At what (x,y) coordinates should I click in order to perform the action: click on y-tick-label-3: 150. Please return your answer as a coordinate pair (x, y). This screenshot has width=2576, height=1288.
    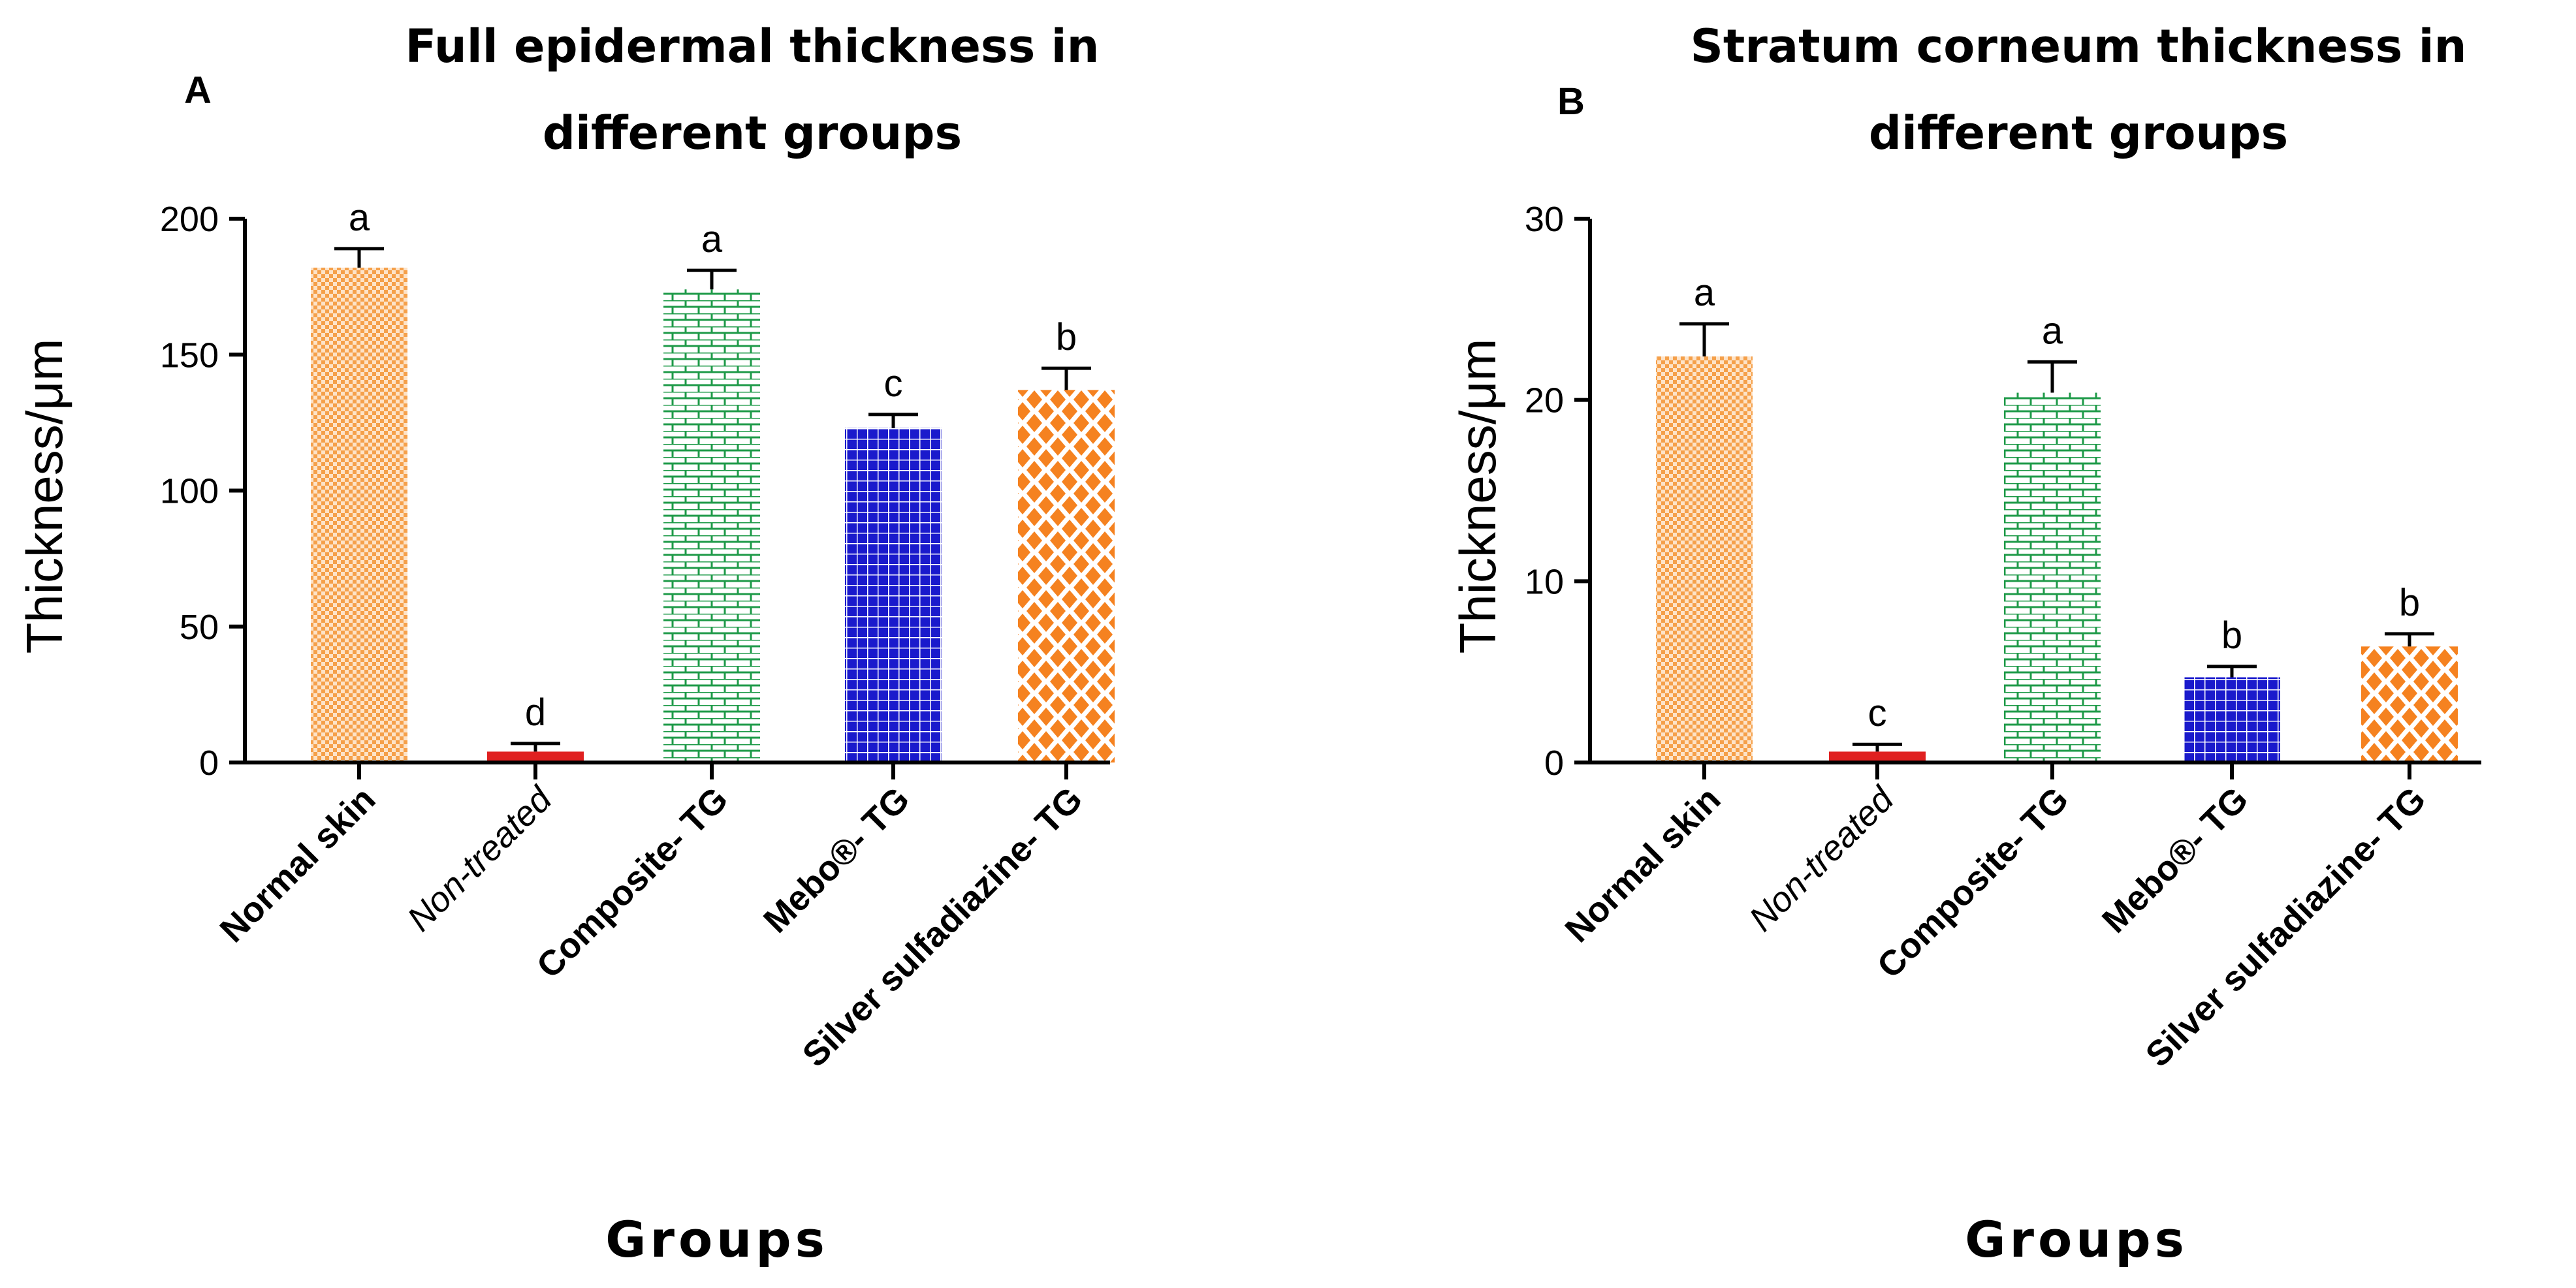
    Looking at the image, I should click on (190, 355).